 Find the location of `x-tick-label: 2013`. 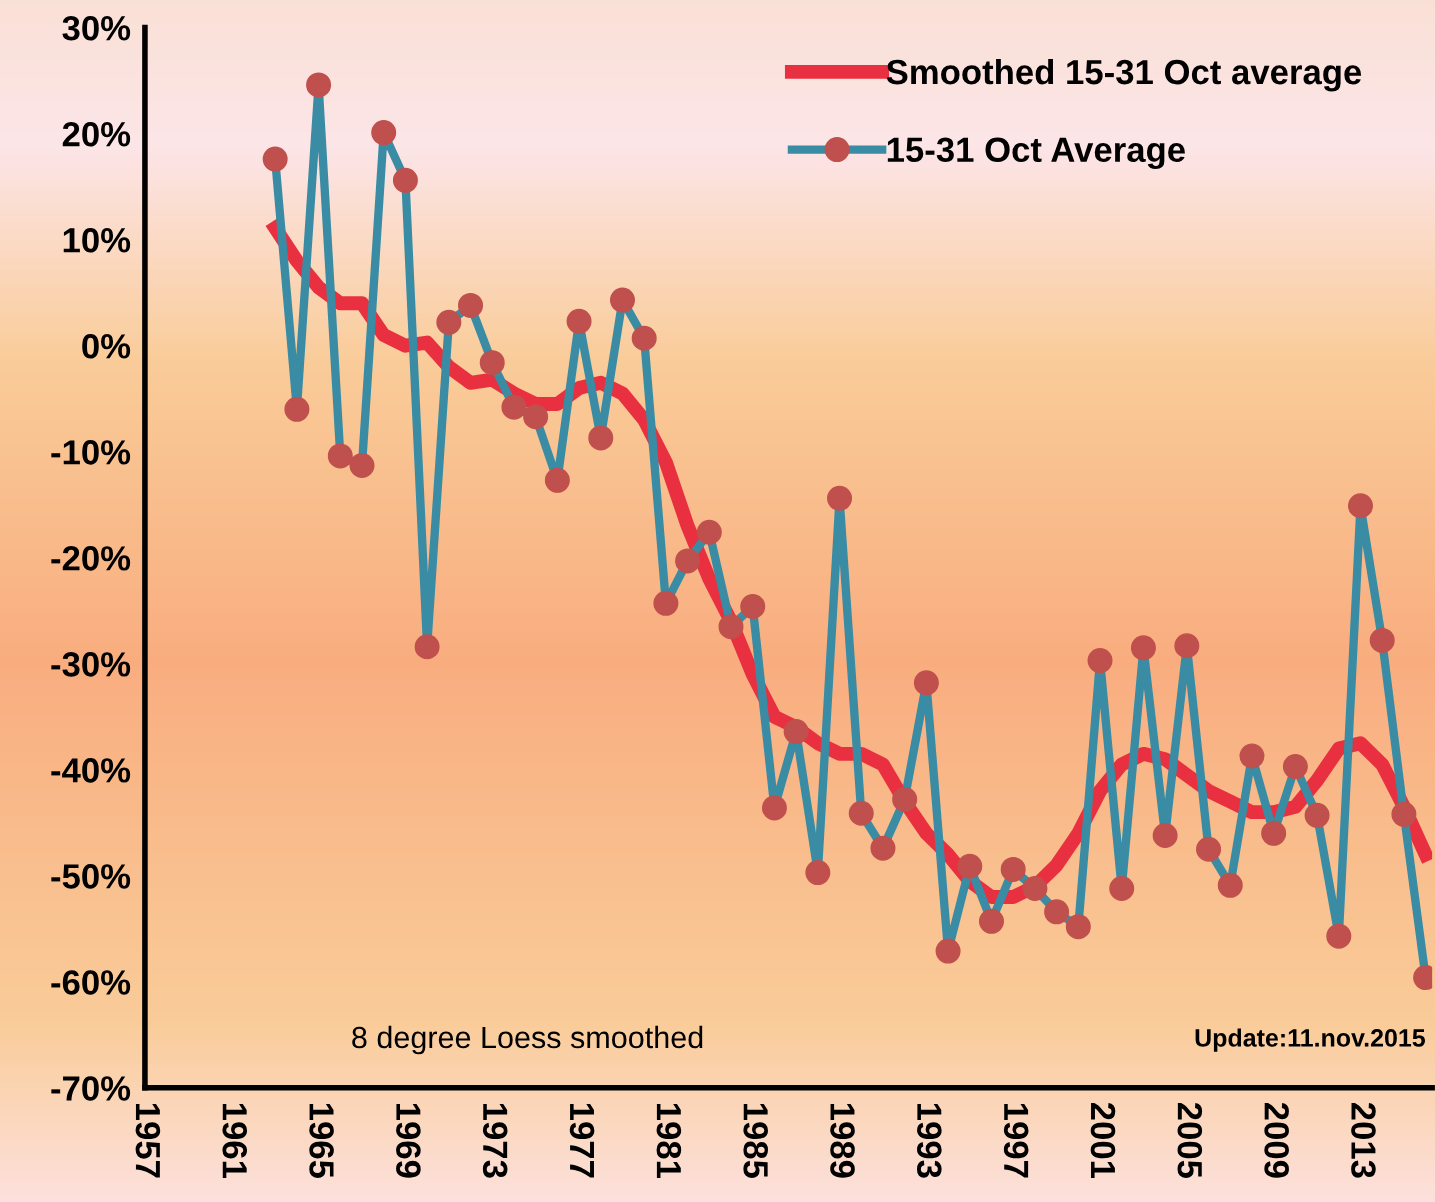

x-tick-label: 2013 is located at coordinates (1363, 1140).